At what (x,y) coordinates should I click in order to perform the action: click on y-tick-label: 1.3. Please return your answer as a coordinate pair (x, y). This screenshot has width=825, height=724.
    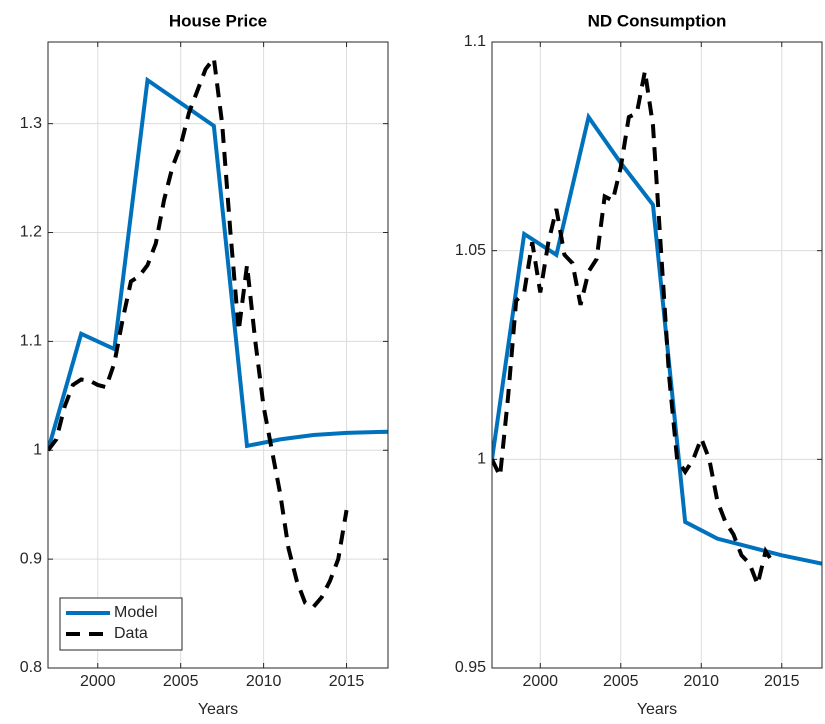
    Looking at the image, I should click on (31, 123).